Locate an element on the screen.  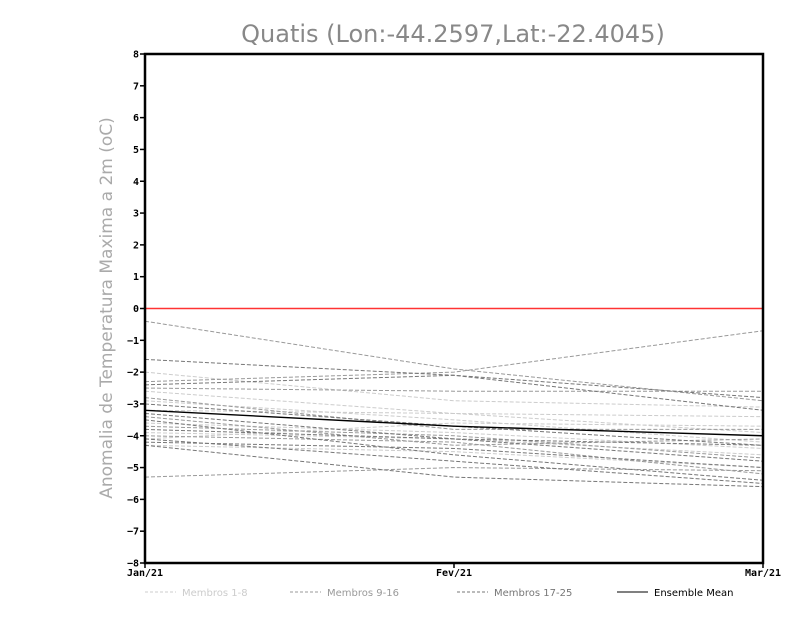
y-tick-label: −1 is located at coordinates (133, 341).